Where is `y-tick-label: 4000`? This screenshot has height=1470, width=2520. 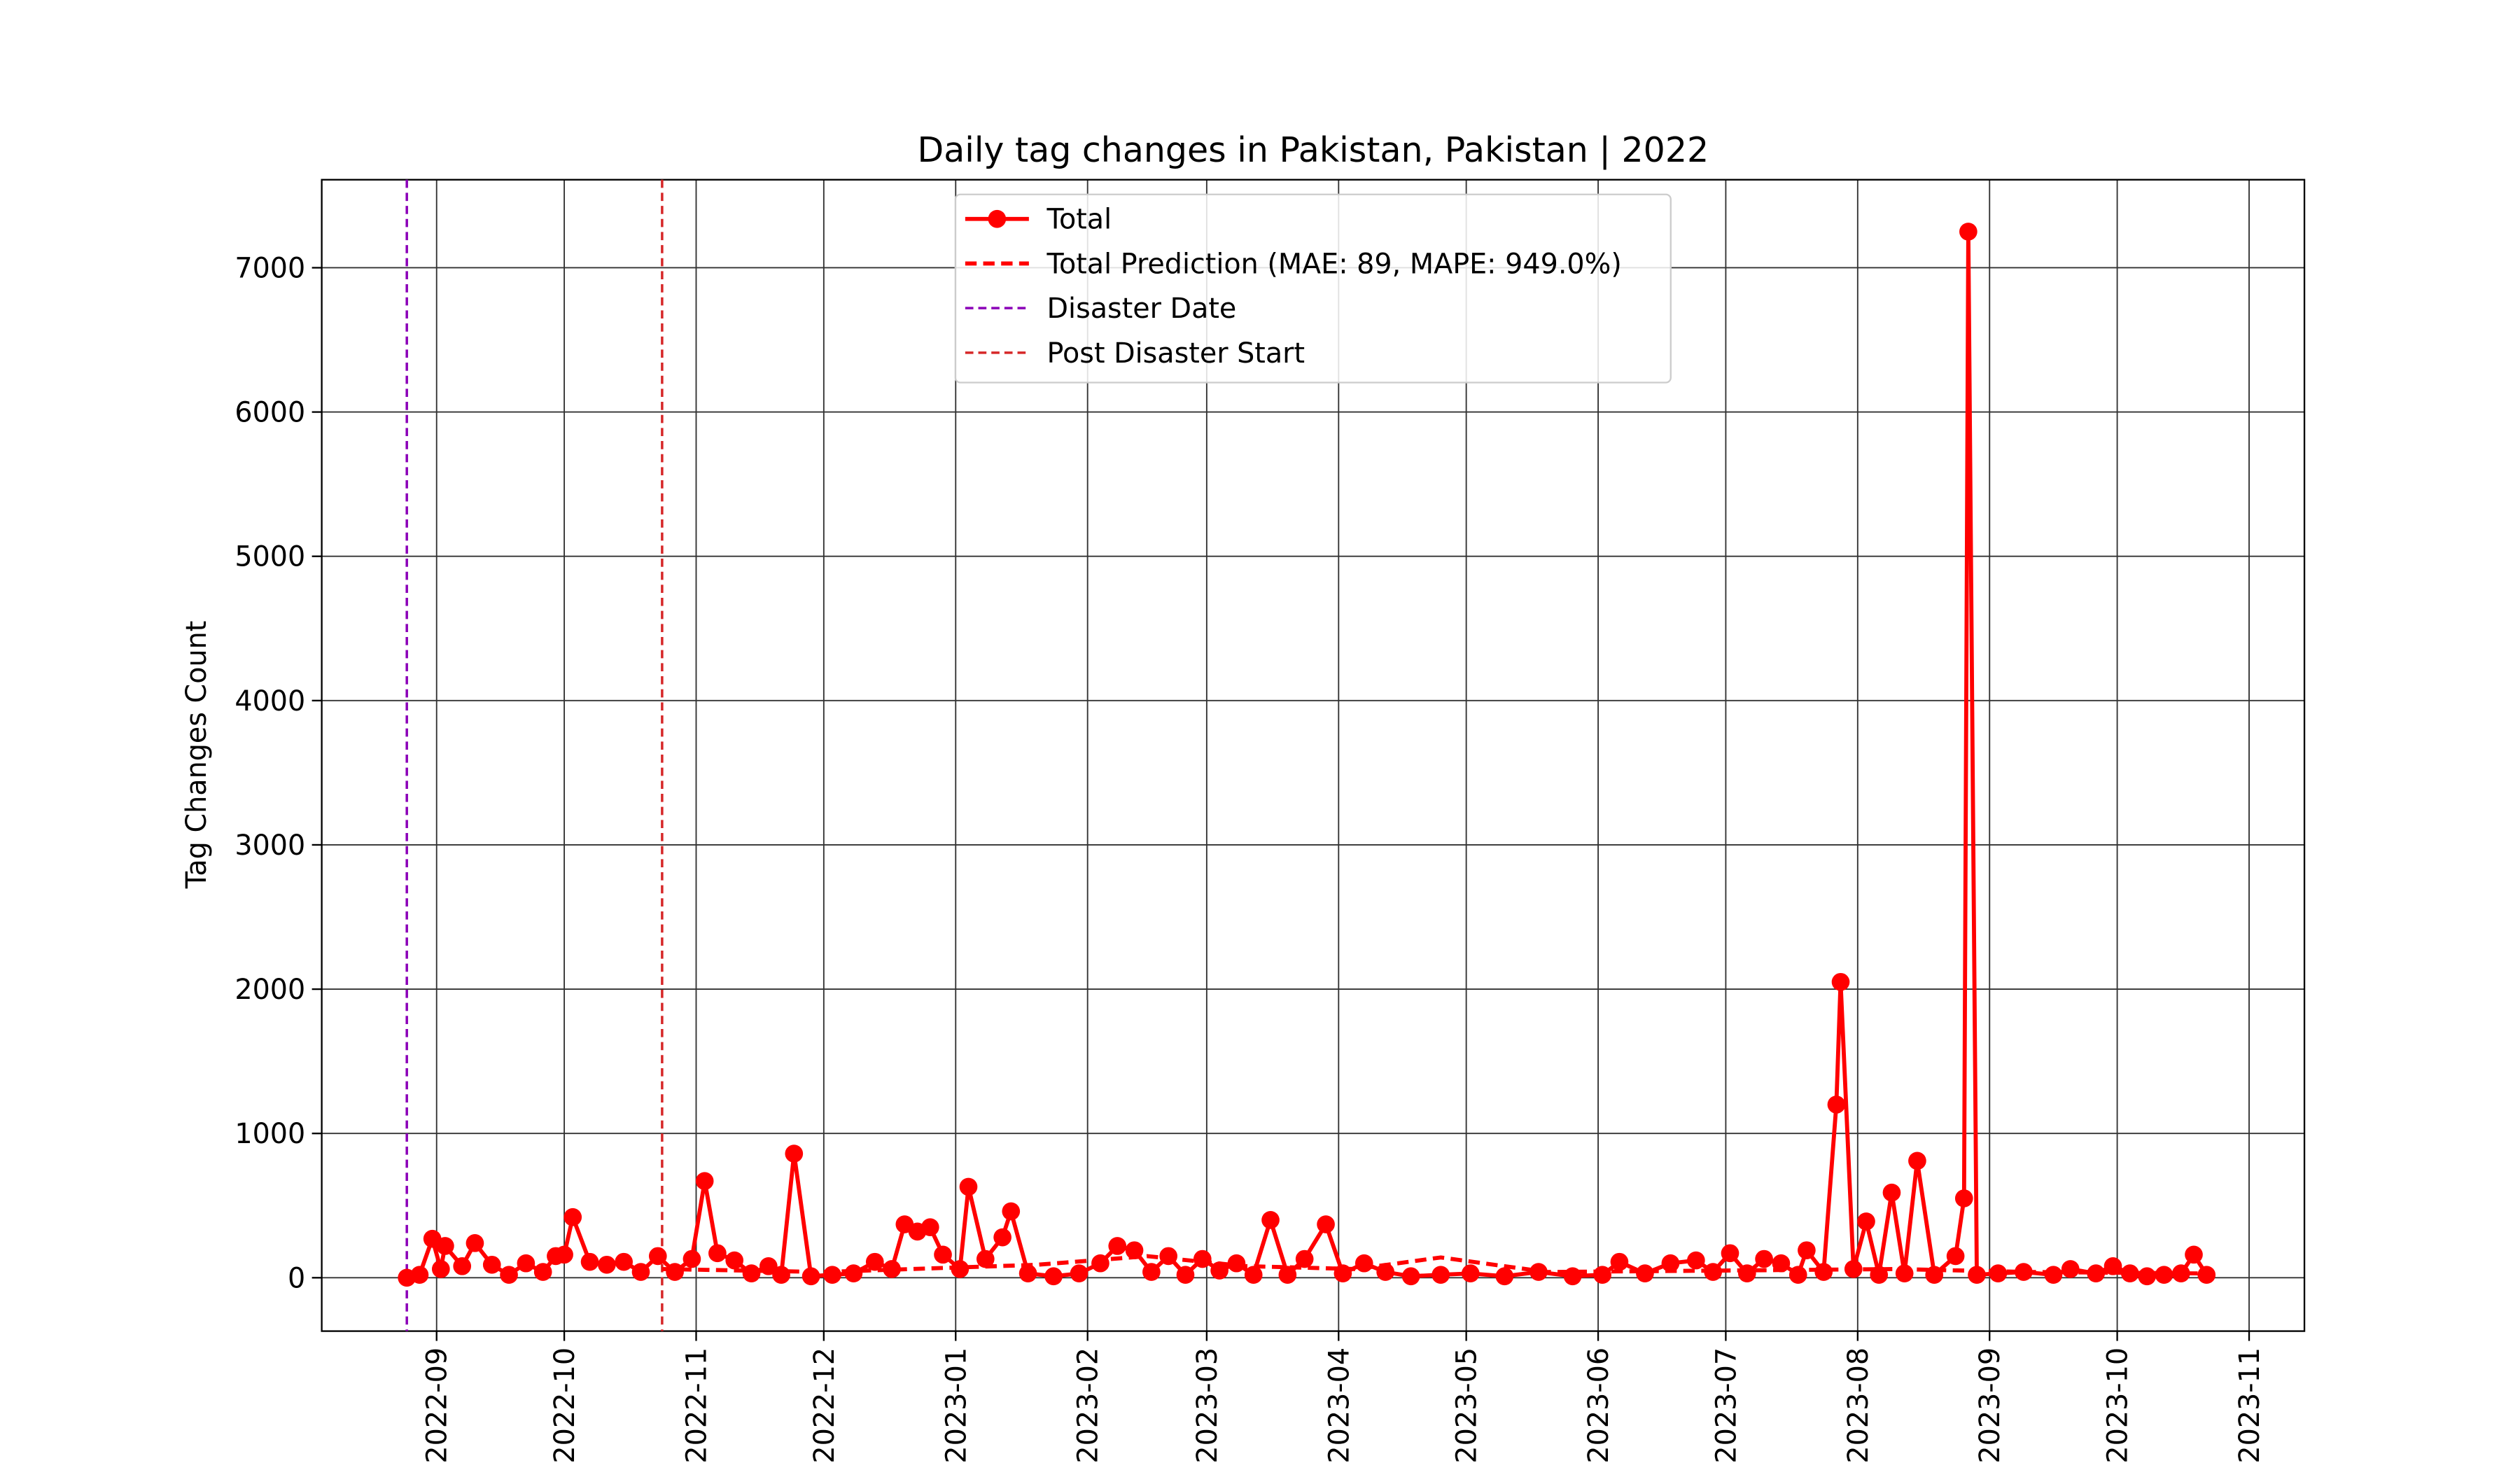 y-tick-label: 4000 is located at coordinates (269, 701).